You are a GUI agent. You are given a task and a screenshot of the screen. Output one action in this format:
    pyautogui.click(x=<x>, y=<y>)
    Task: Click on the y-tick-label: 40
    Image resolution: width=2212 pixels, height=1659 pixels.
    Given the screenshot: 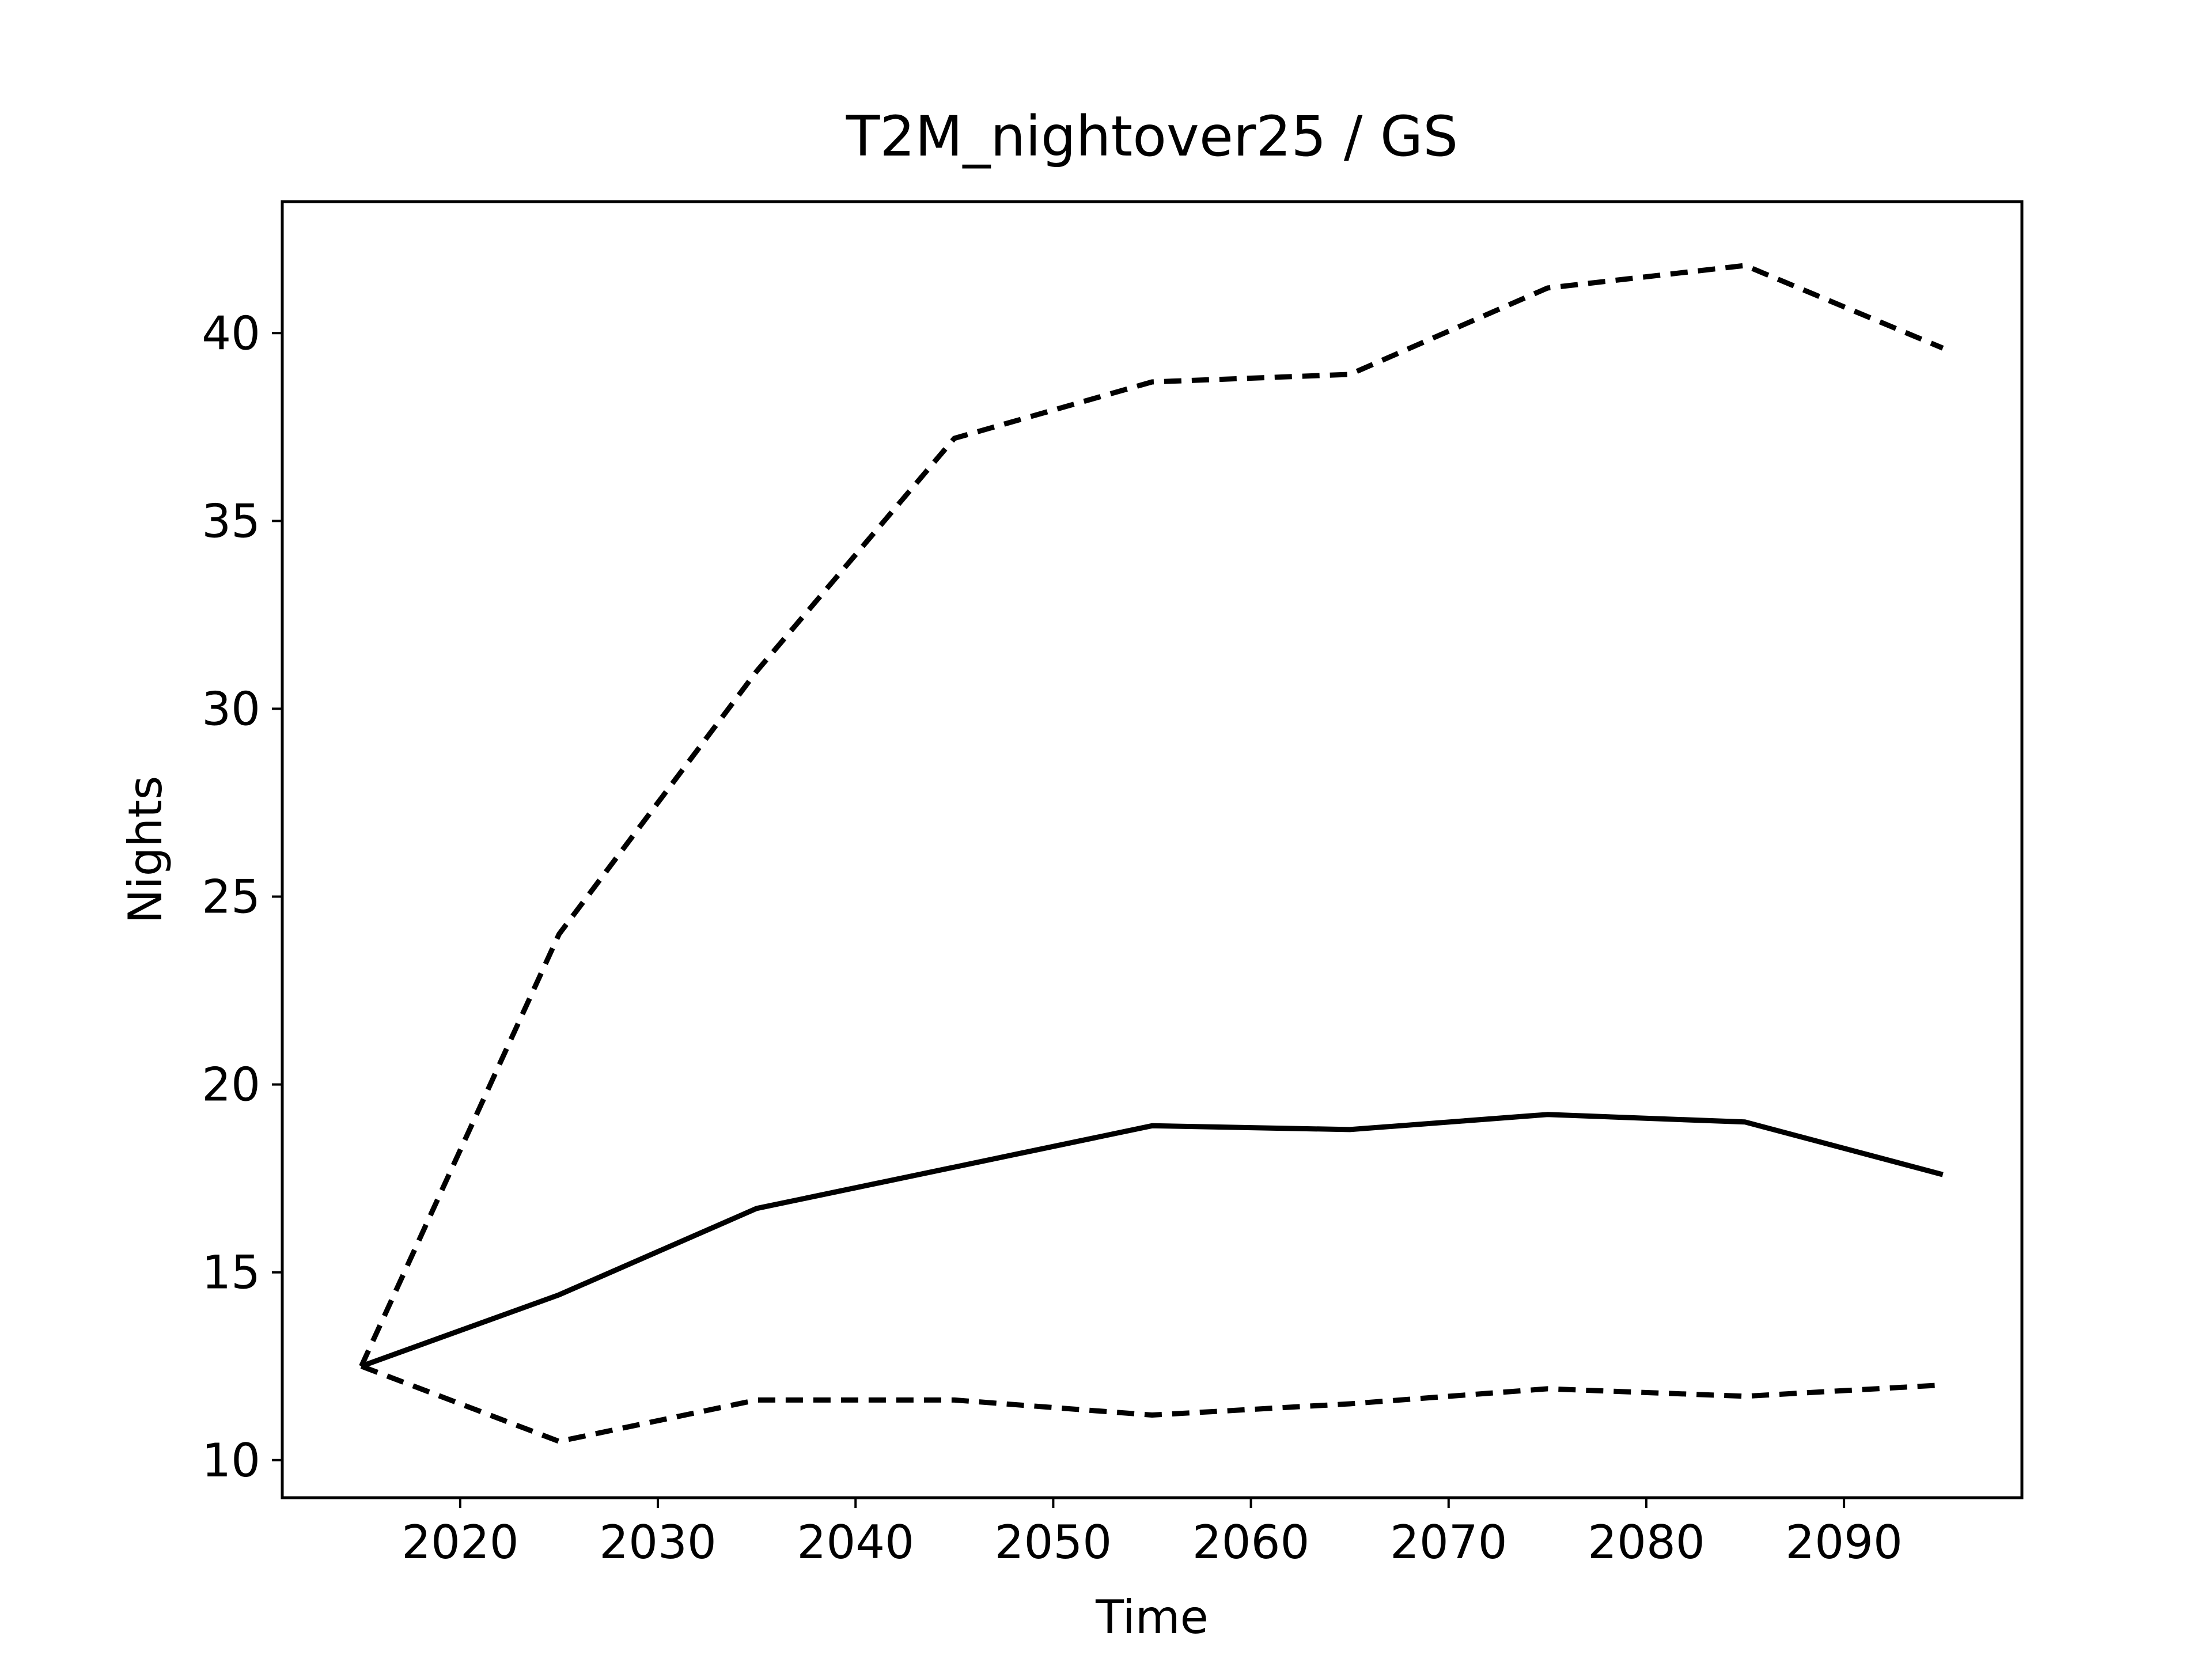 What is the action you would take?
    pyautogui.click(x=231, y=333)
    